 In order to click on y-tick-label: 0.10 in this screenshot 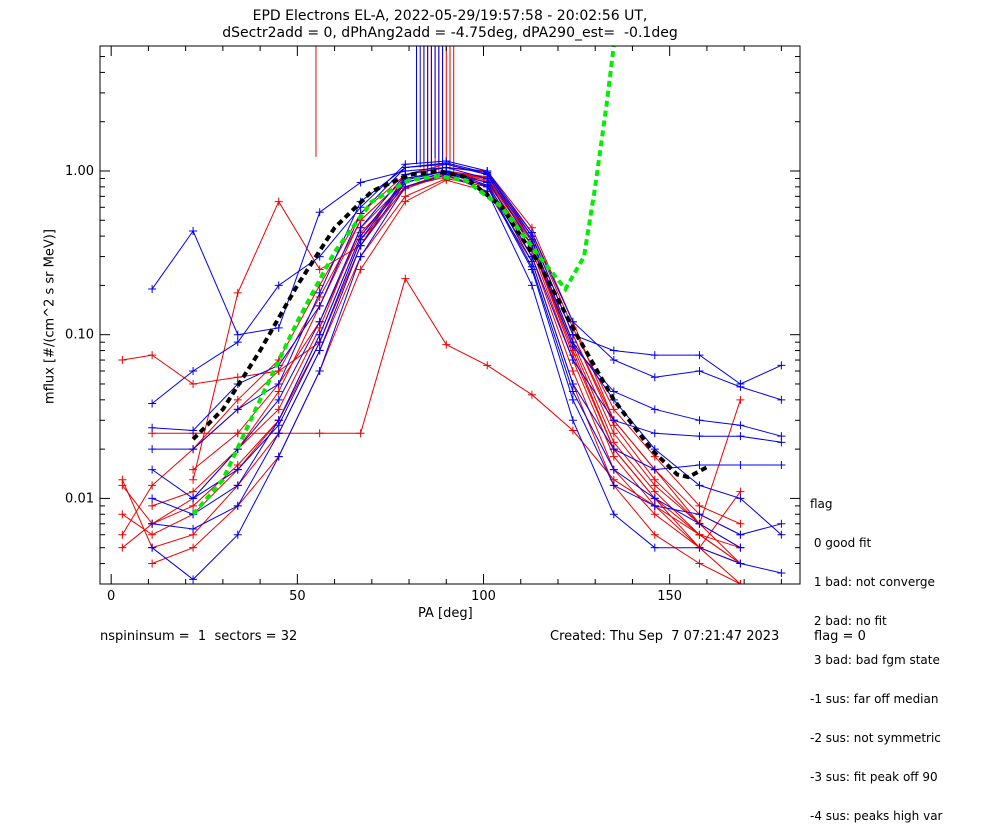, I will do `click(79, 335)`.